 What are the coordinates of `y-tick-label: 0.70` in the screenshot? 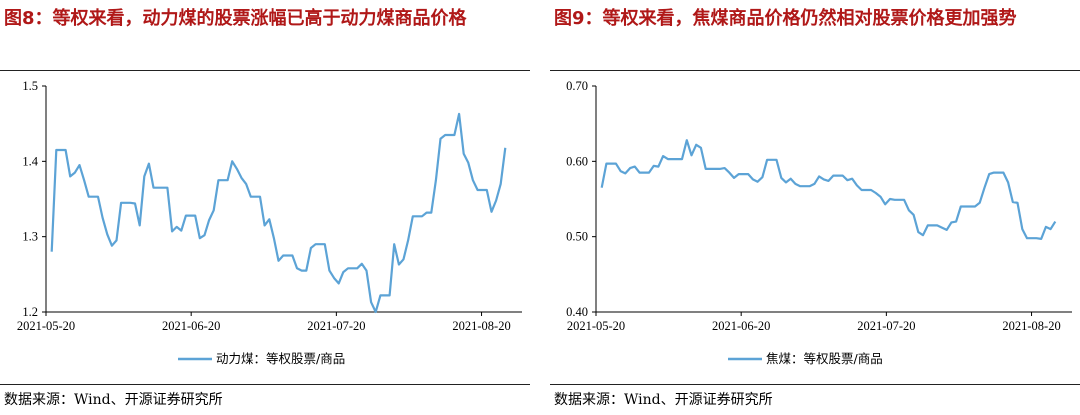 It's located at (577, 86).